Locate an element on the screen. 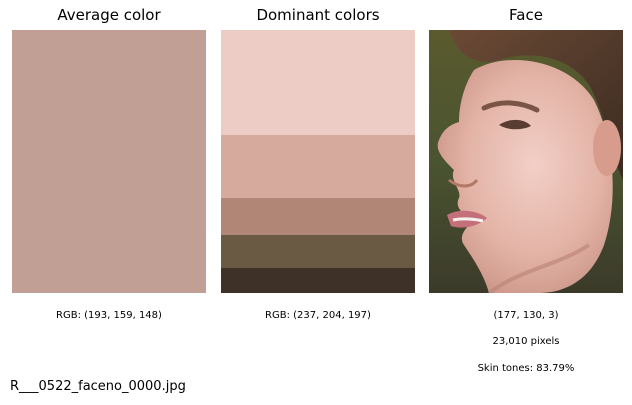 Image resolution: width=632 pixels, height=405 pixels. face-title: Face is located at coordinates (526, 15).